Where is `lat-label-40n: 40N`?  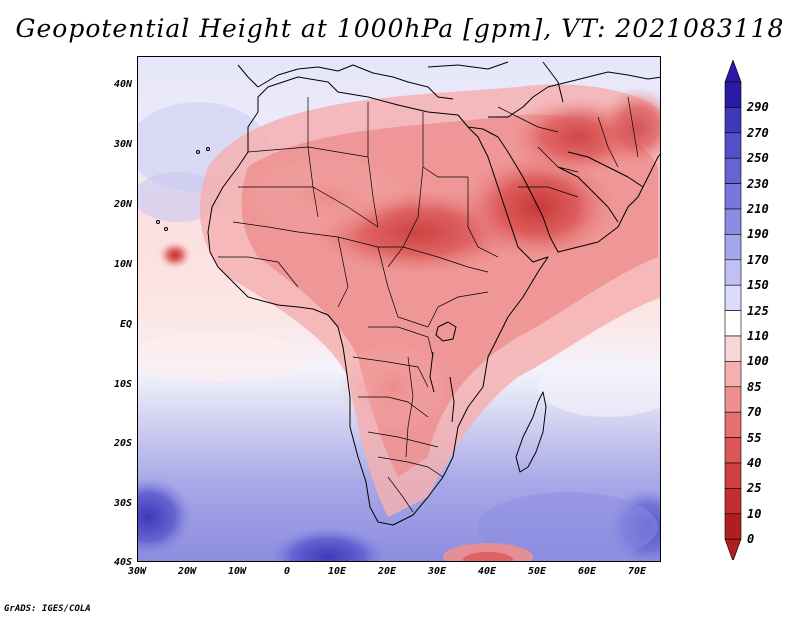
lat-label-40n: 40N is located at coordinates (122, 84).